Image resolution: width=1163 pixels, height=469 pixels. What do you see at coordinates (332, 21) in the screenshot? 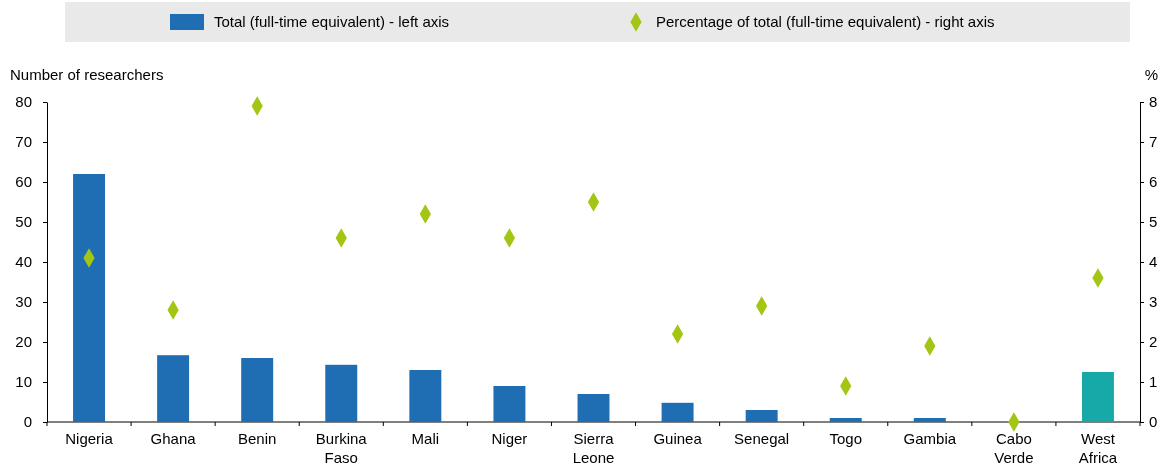
I see `legend-label: Total (full-time equivalent) - left axis` at bounding box center [332, 21].